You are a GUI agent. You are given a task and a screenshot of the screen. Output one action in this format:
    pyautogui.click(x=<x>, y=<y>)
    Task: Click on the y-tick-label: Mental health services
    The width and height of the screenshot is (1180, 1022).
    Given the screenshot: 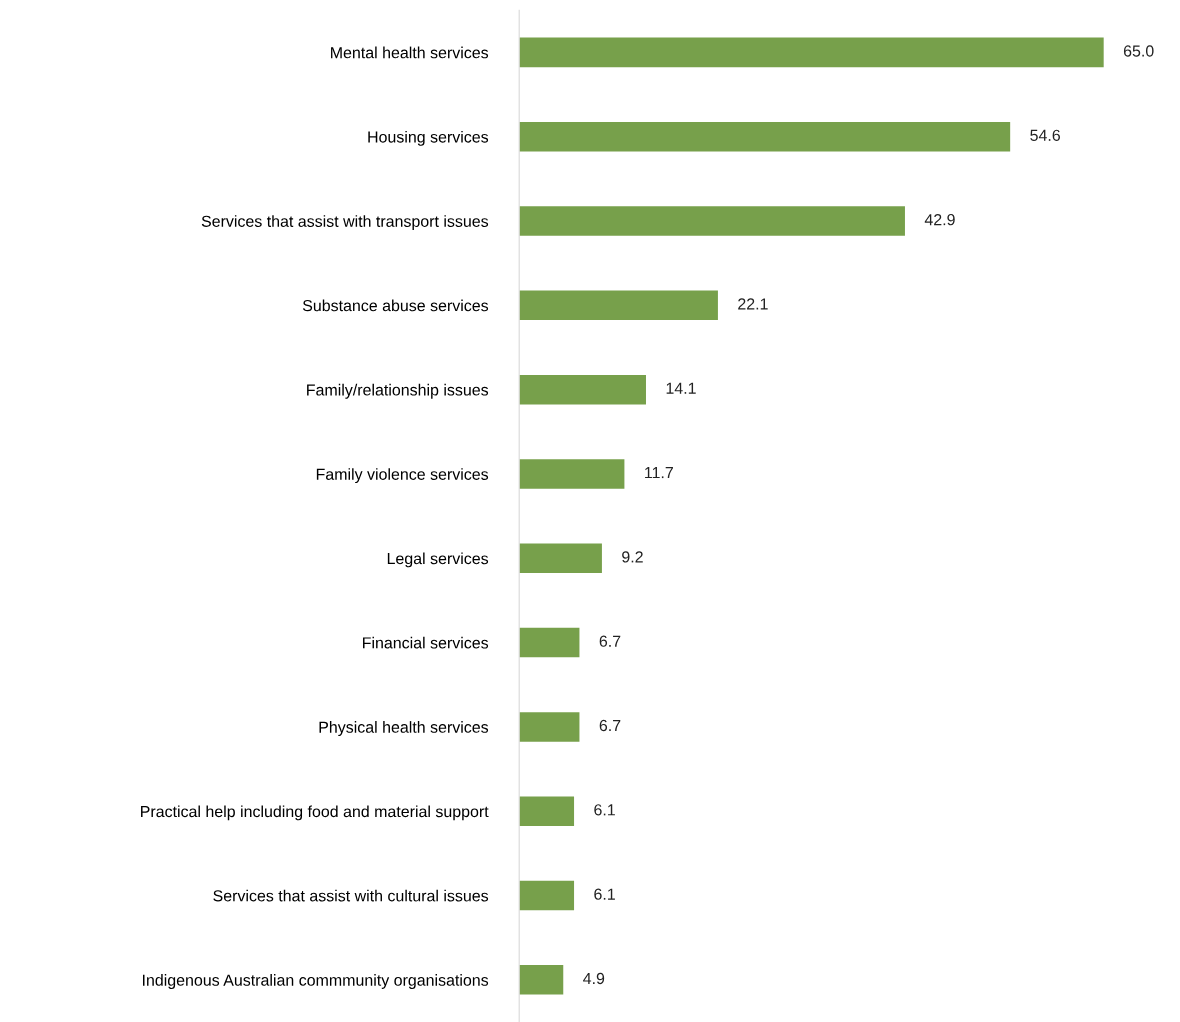 What is the action you would take?
    pyautogui.click(x=410, y=52)
    